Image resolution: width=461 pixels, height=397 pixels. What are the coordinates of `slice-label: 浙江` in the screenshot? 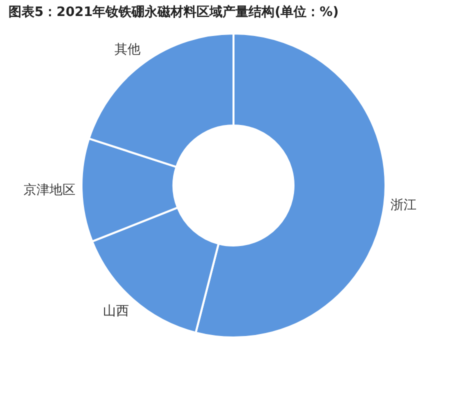 It's located at (403, 205).